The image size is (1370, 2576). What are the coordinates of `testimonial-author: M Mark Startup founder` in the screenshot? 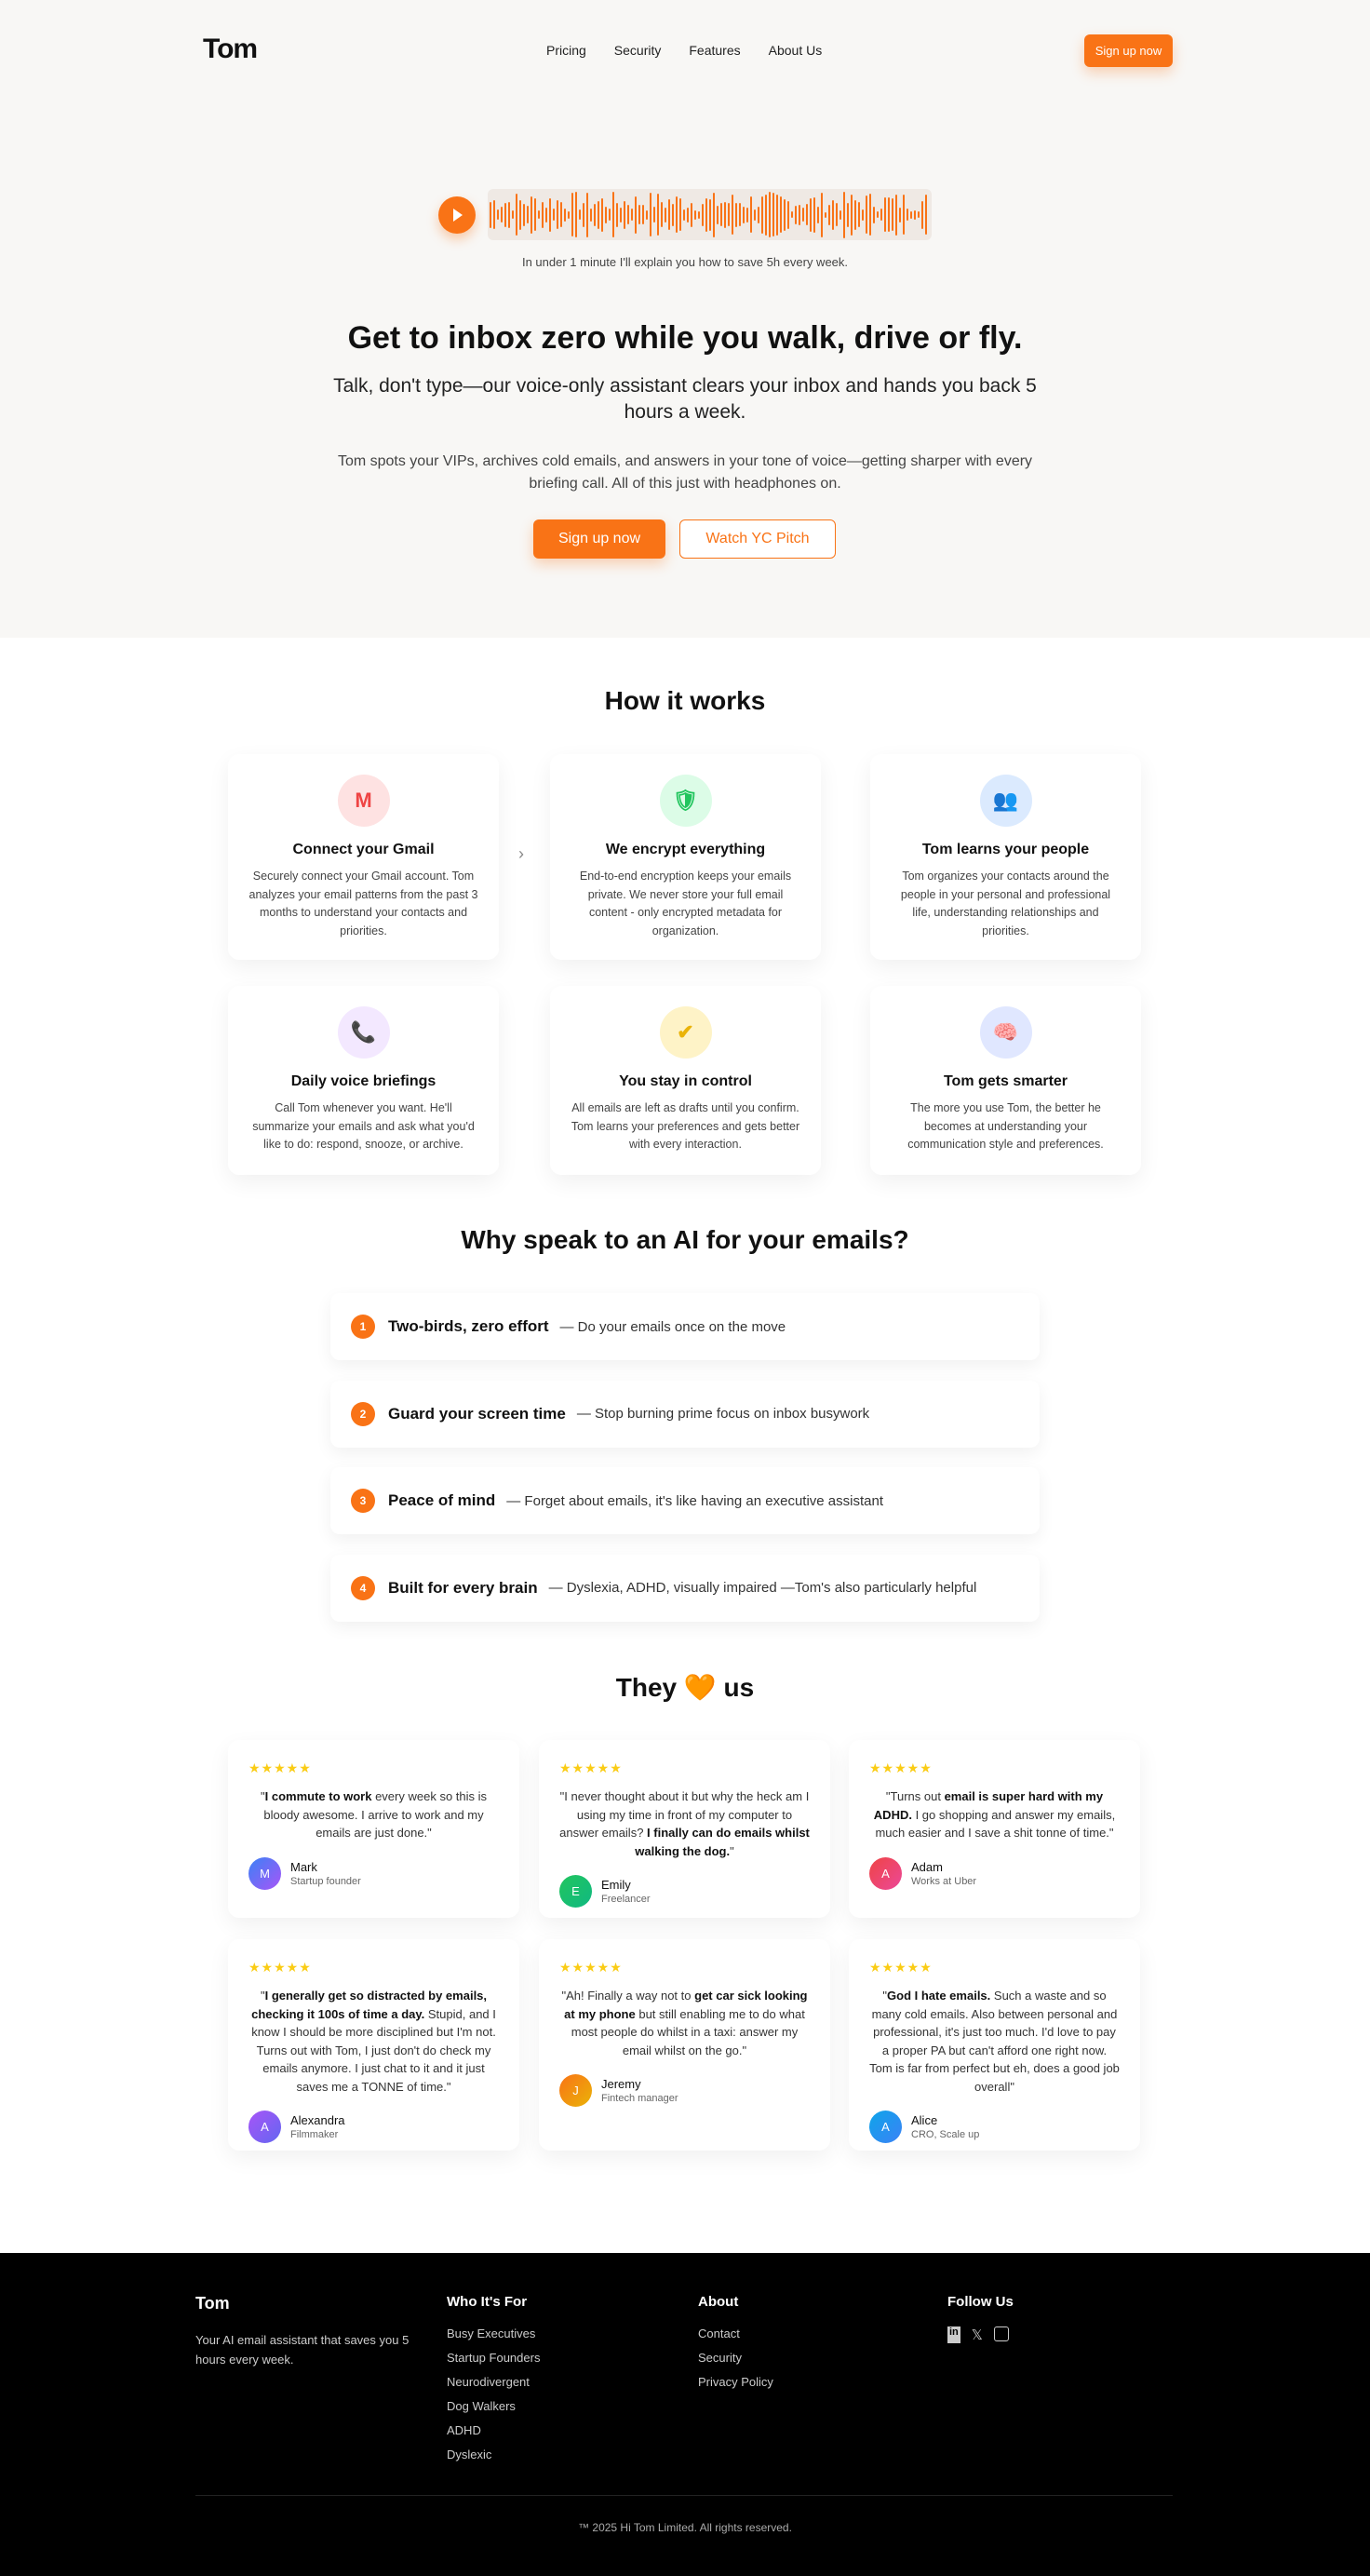 It's located at (374, 1873).